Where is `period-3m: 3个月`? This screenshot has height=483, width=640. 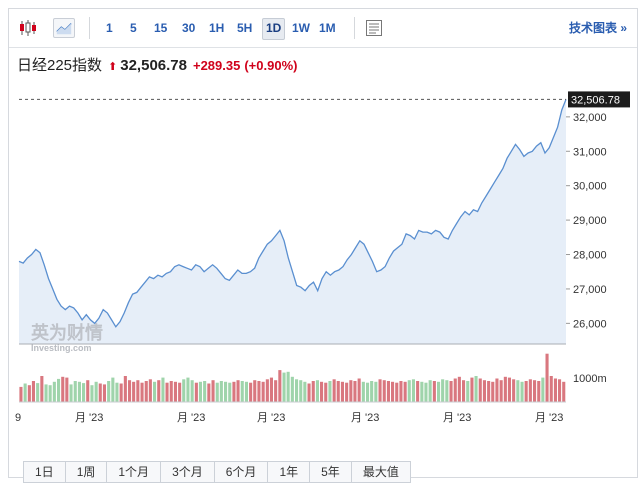 period-3m: 3个月 is located at coordinates (187, 472).